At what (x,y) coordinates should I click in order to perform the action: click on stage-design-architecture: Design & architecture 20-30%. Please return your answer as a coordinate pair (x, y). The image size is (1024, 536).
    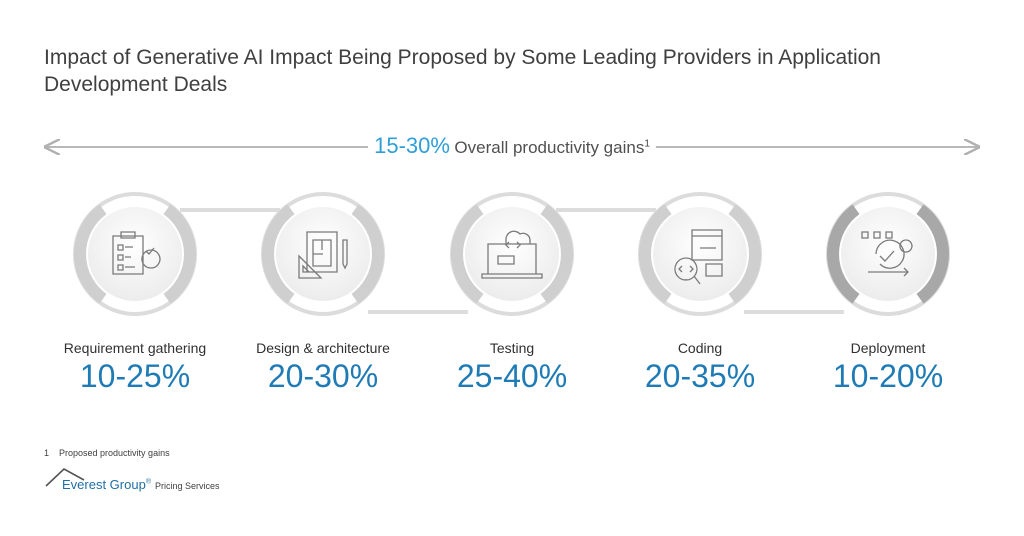
    Looking at the image, I should click on (323, 367).